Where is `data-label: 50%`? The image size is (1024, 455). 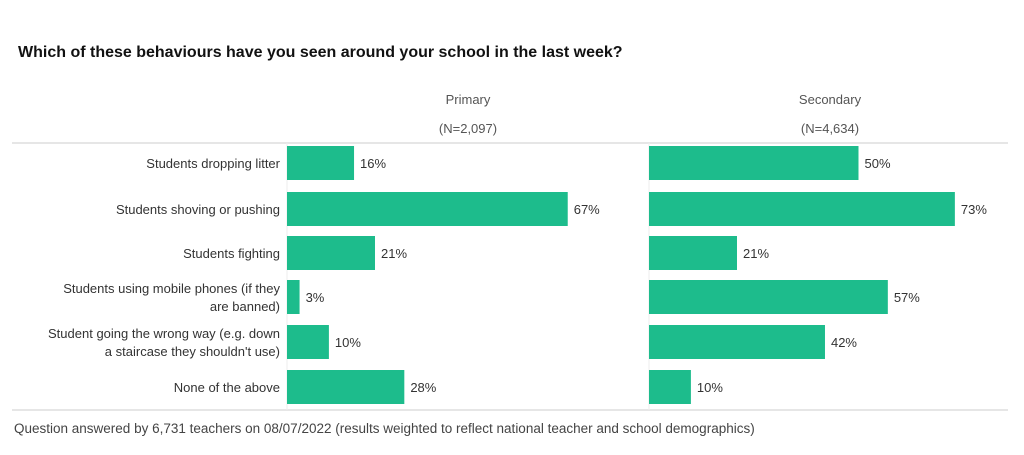
data-label: 50% is located at coordinates (878, 163).